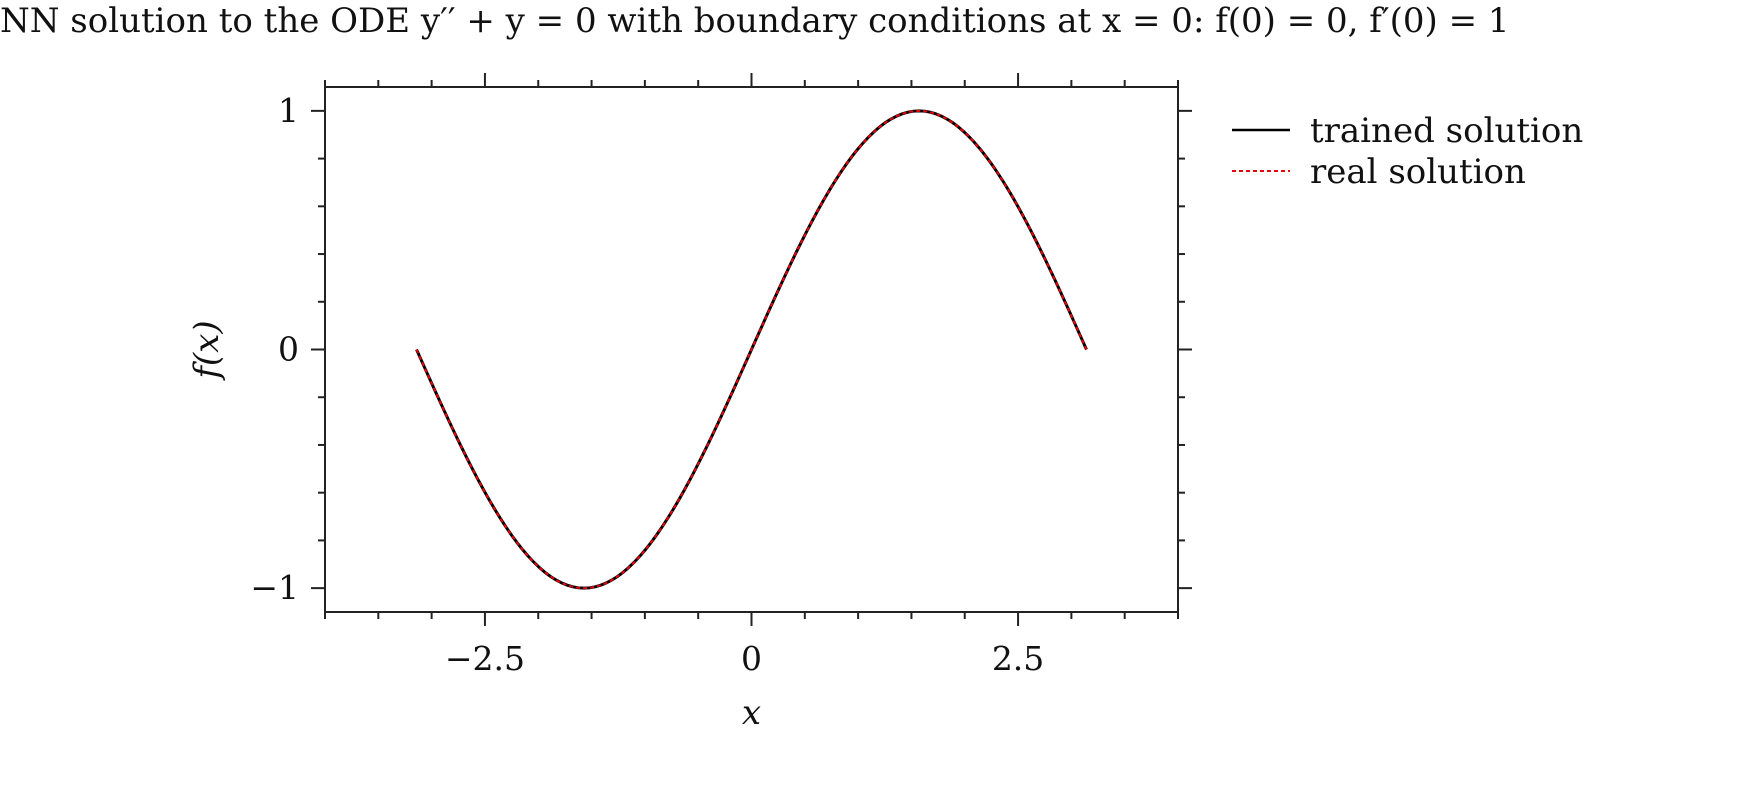  Describe the element at coordinates (1418, 172) in the screenshot. I see `legend-label: real solution` at that location.